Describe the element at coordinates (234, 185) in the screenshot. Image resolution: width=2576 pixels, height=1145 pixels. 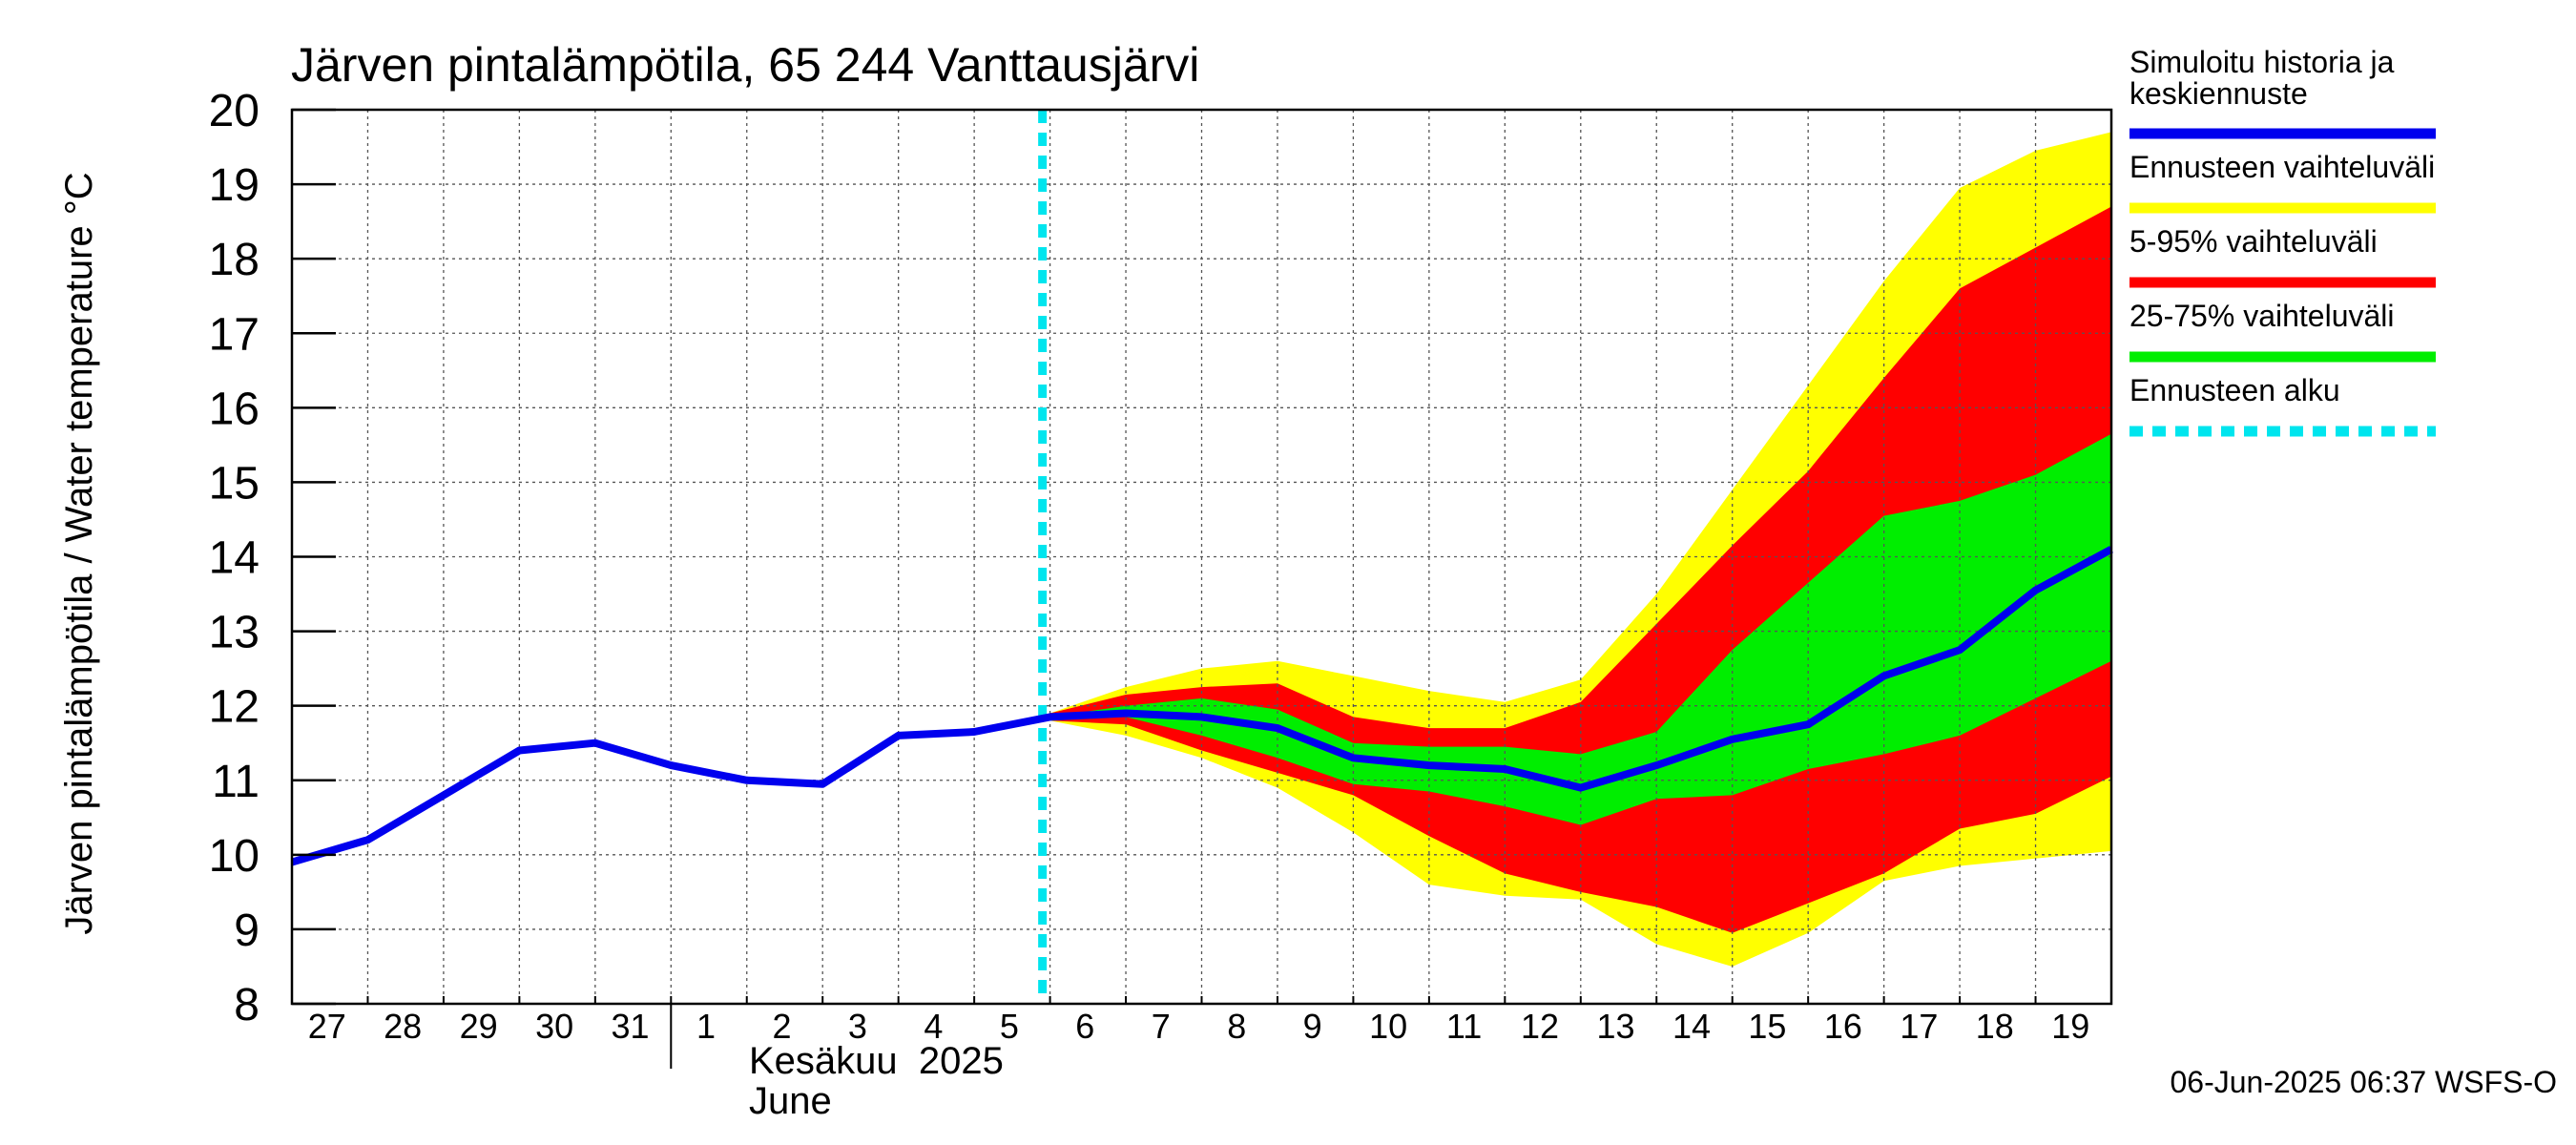
I see `y-tick-label: 19` at that location.